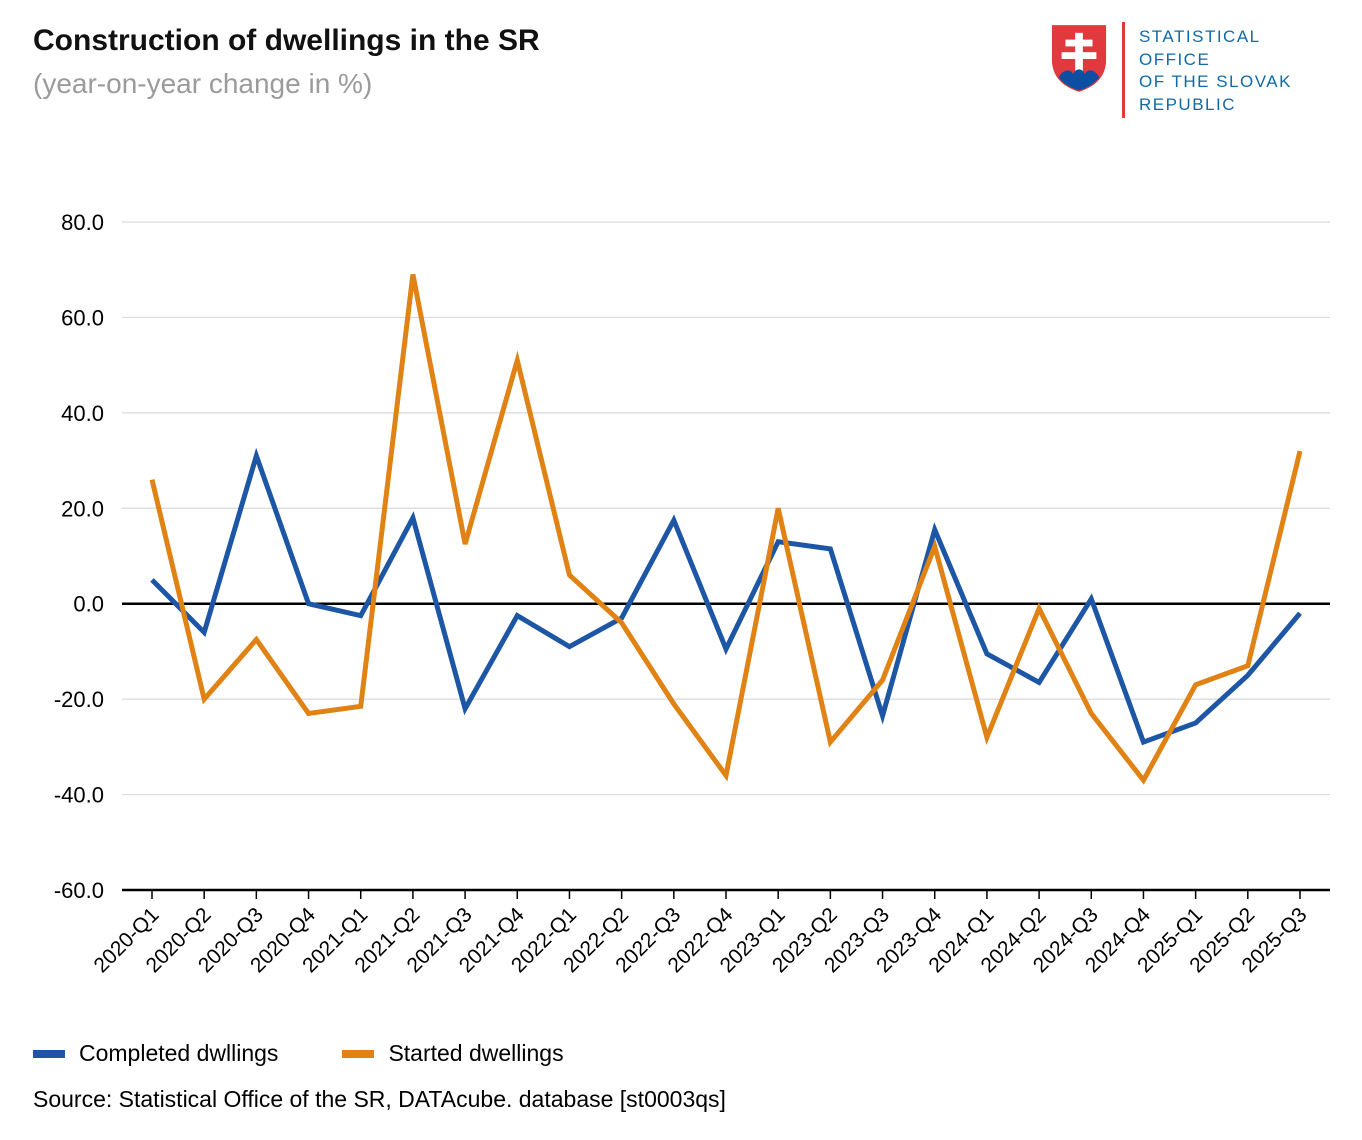 The height and width of the screenshot is (1140, 1362). What do you see at coordinates (1187, 104) in the screenshot?
I see `logo-text-line: REPUBLIC` at bounding box center [1187, 104].